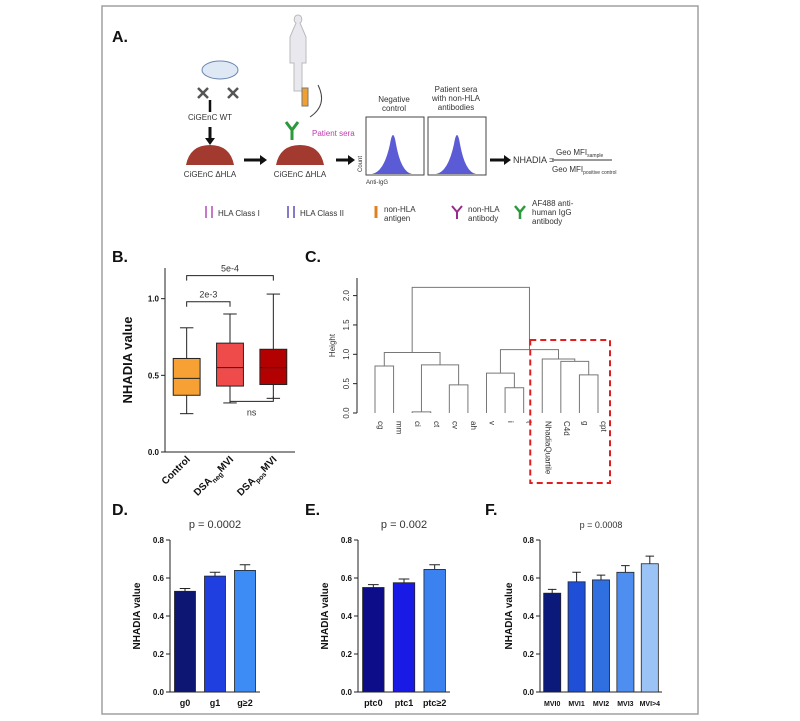 The image size is (800, 721). I want to click on highlight-box, so click(570, 411).